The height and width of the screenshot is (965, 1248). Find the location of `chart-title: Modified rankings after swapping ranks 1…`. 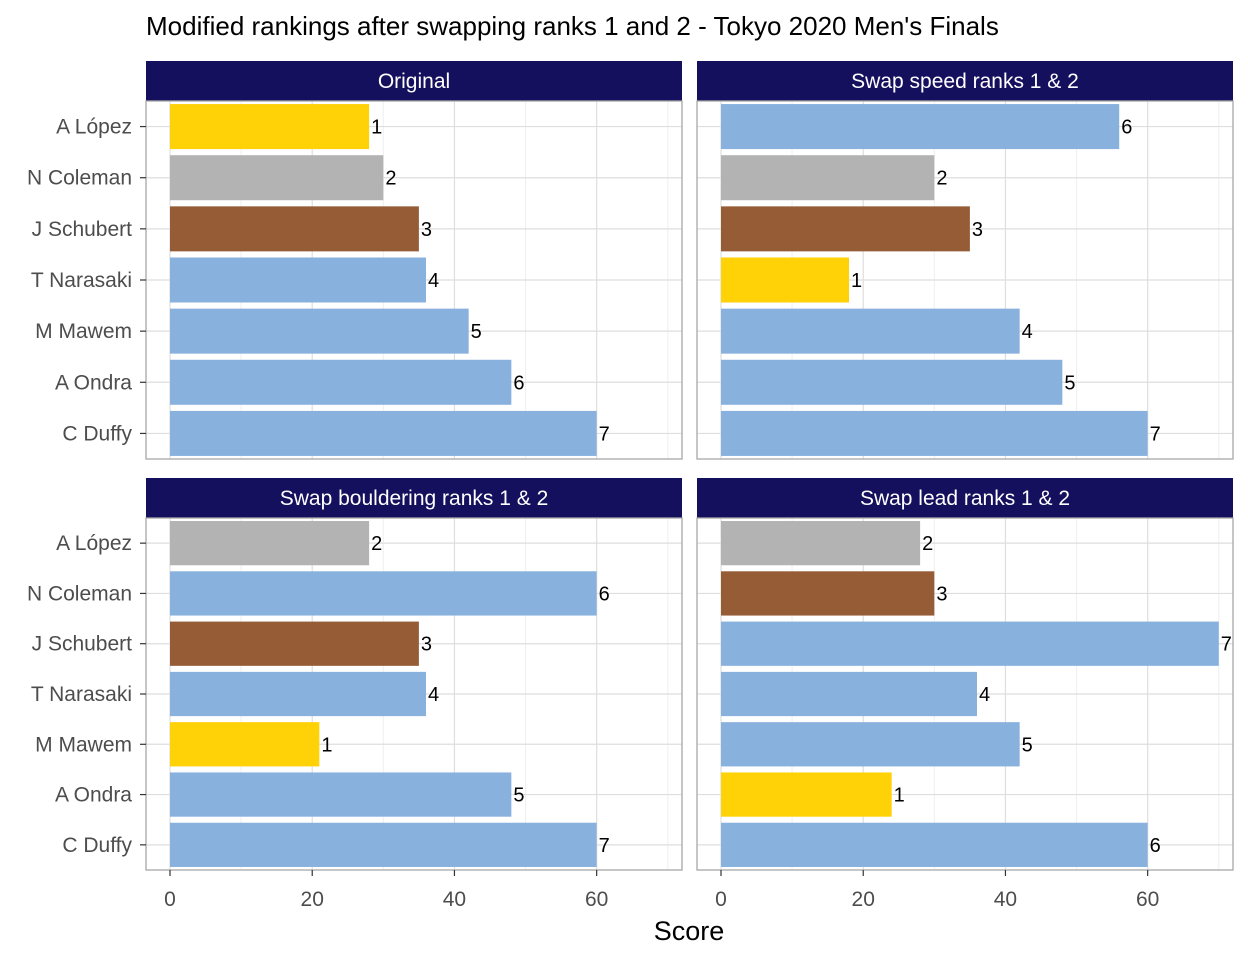

chart-title: Modified rankings after swapping ranks 1… is located at coordinates (572, 26).